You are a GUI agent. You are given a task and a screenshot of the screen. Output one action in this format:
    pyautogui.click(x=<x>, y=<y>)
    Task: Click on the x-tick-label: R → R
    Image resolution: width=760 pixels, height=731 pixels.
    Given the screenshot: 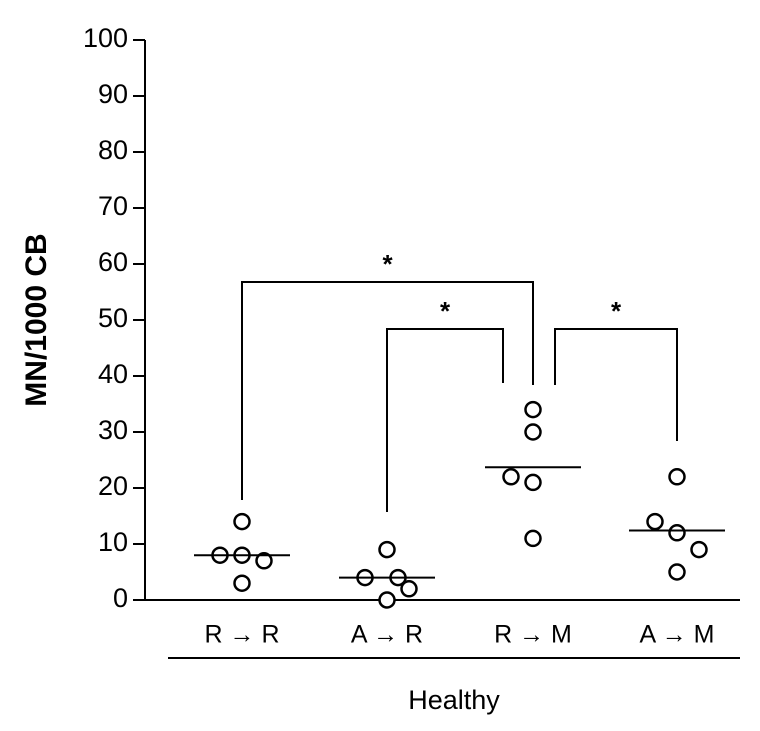 What is the action you would take?
    pyautogui.click(x=242, y=635)
    